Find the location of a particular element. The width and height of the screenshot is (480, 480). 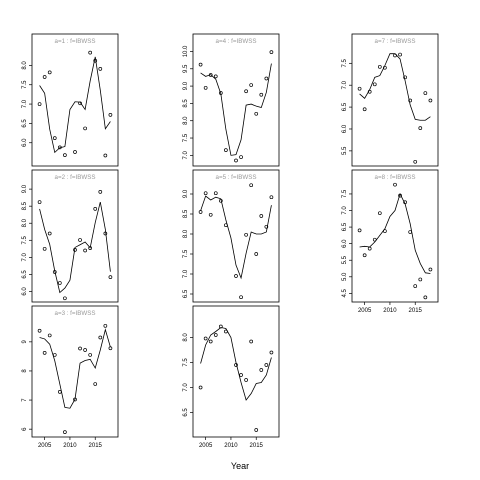

panel-a1: a=1 : f=IBWSS 6.0 6.5 7.0 7.5 8.0 is located at coordinates (70, 100).